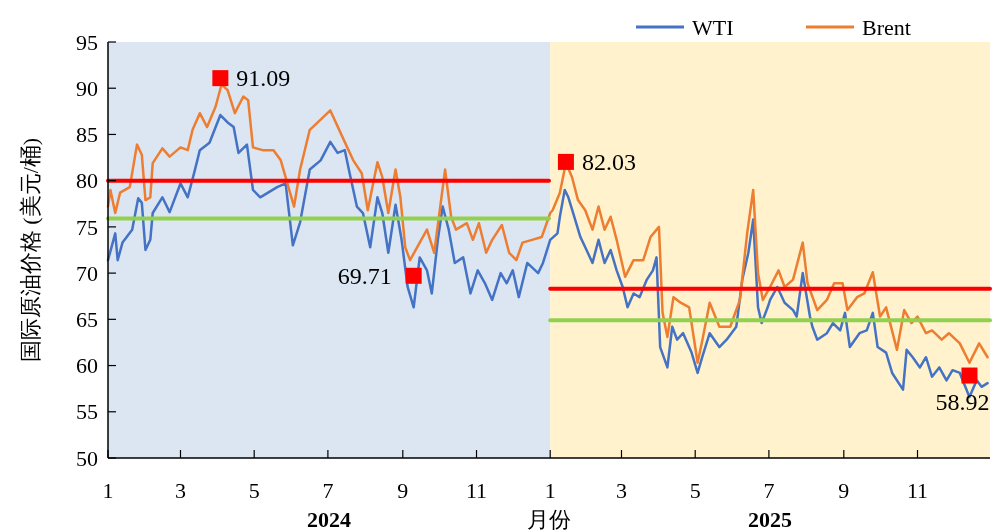  What do you see at coordinates (263, 78) in the screenshot?
I see `annotation: 91.09` at bounding box center [263, 78].